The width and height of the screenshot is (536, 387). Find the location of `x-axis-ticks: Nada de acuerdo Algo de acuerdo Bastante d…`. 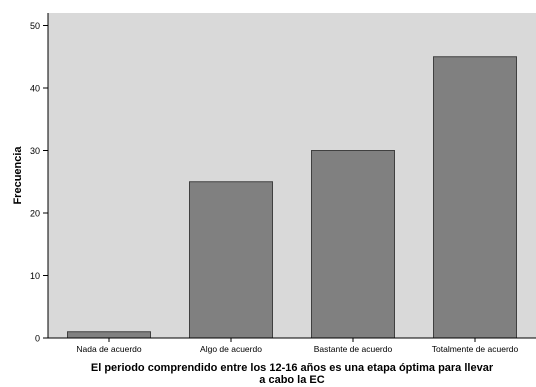

x-axis-ticks: Nada de acuerdo Algo de acuerdo Bastante d… is located at coordinates (297, 346).